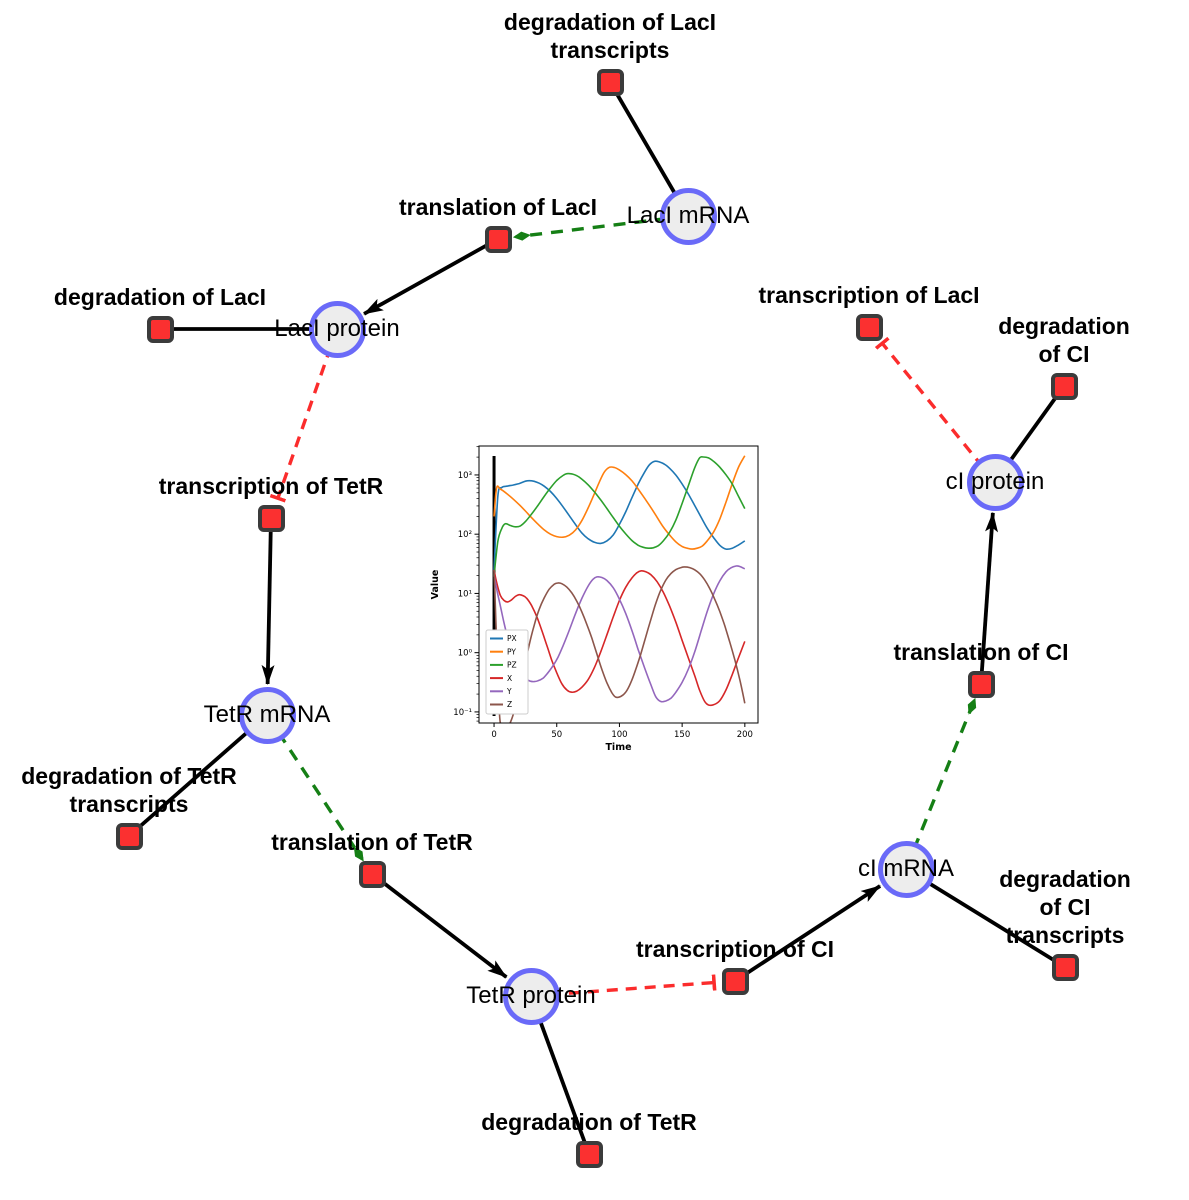  Describe the element at coordinates (129, 789) in the screenshot. I see `reaction-label-deg-tetr-tx: degradation of TetR transcripts` at that location.